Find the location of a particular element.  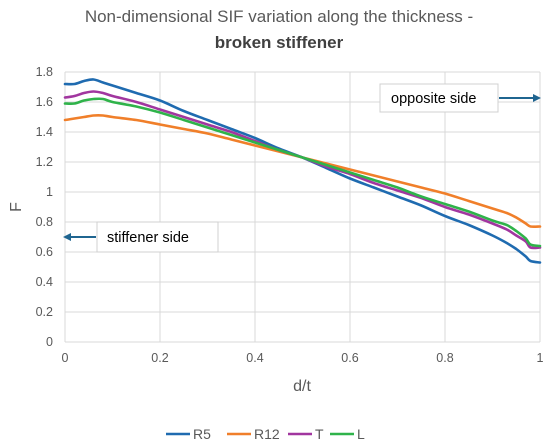

opposite-side-label: opposite side is located at coordinates (433, 99).